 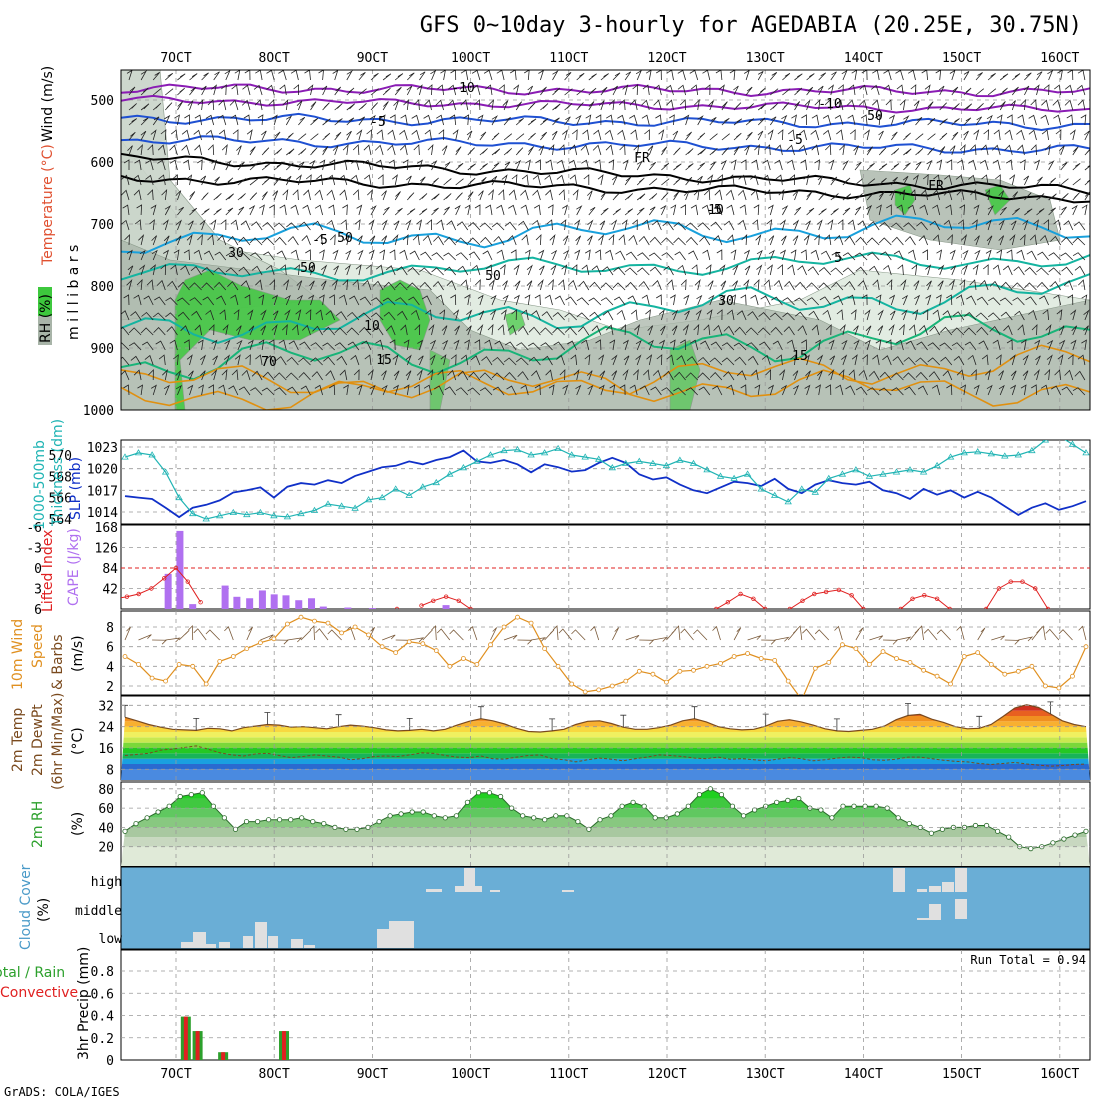 What do you see at coordinates (39, 993) in the screenshot?
I see `ylabel-precip-conv: Convective` at bounding box center [39, 993].